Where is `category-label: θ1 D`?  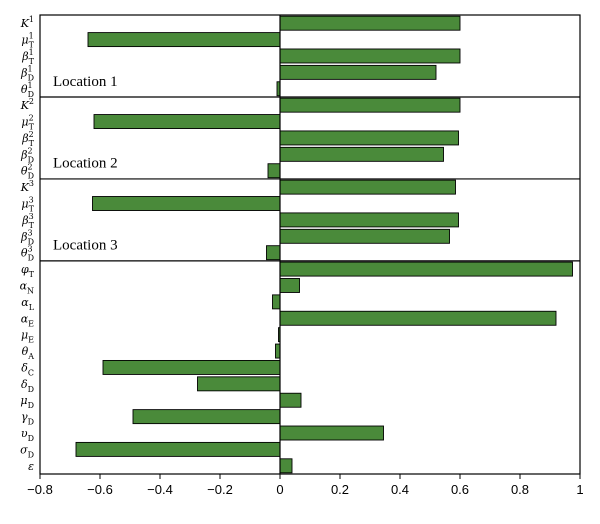
category-label: θ1 D is located at coordinates (27, 90).